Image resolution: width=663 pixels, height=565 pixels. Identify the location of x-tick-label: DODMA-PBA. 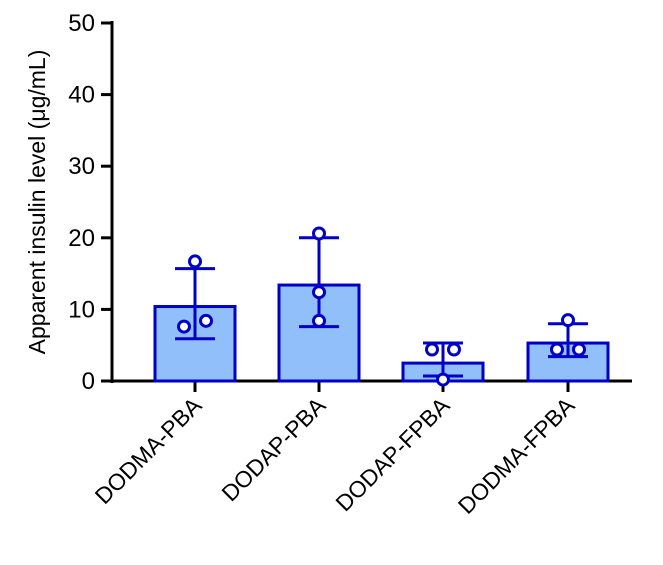
(148, 450).